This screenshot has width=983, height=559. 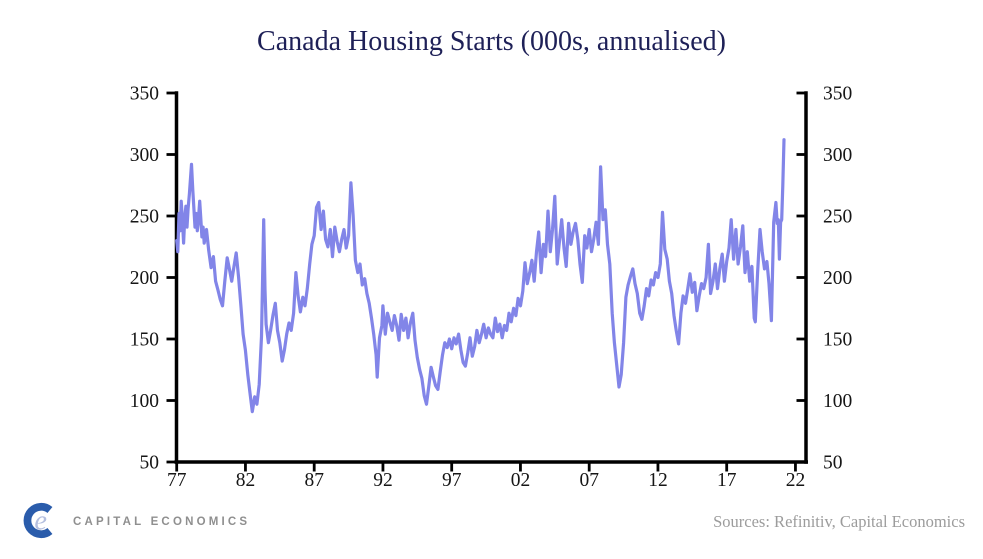 What do you see at coordinates (491, 41) in the screenshot?
I see `chart-title: Canada Housing Starts (000s, annualised)` at bounding box center [491, 41].